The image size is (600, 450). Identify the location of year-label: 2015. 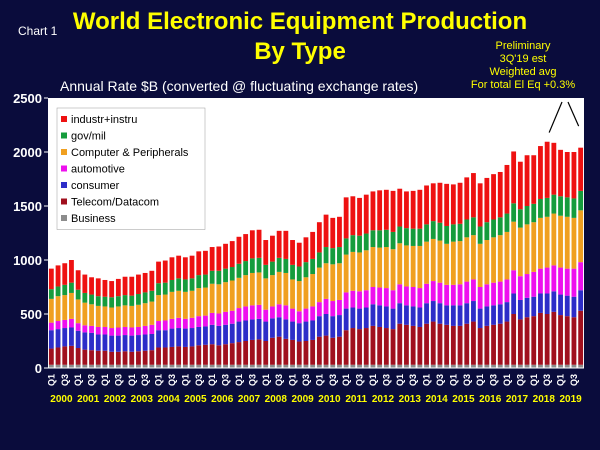
(463, 399).